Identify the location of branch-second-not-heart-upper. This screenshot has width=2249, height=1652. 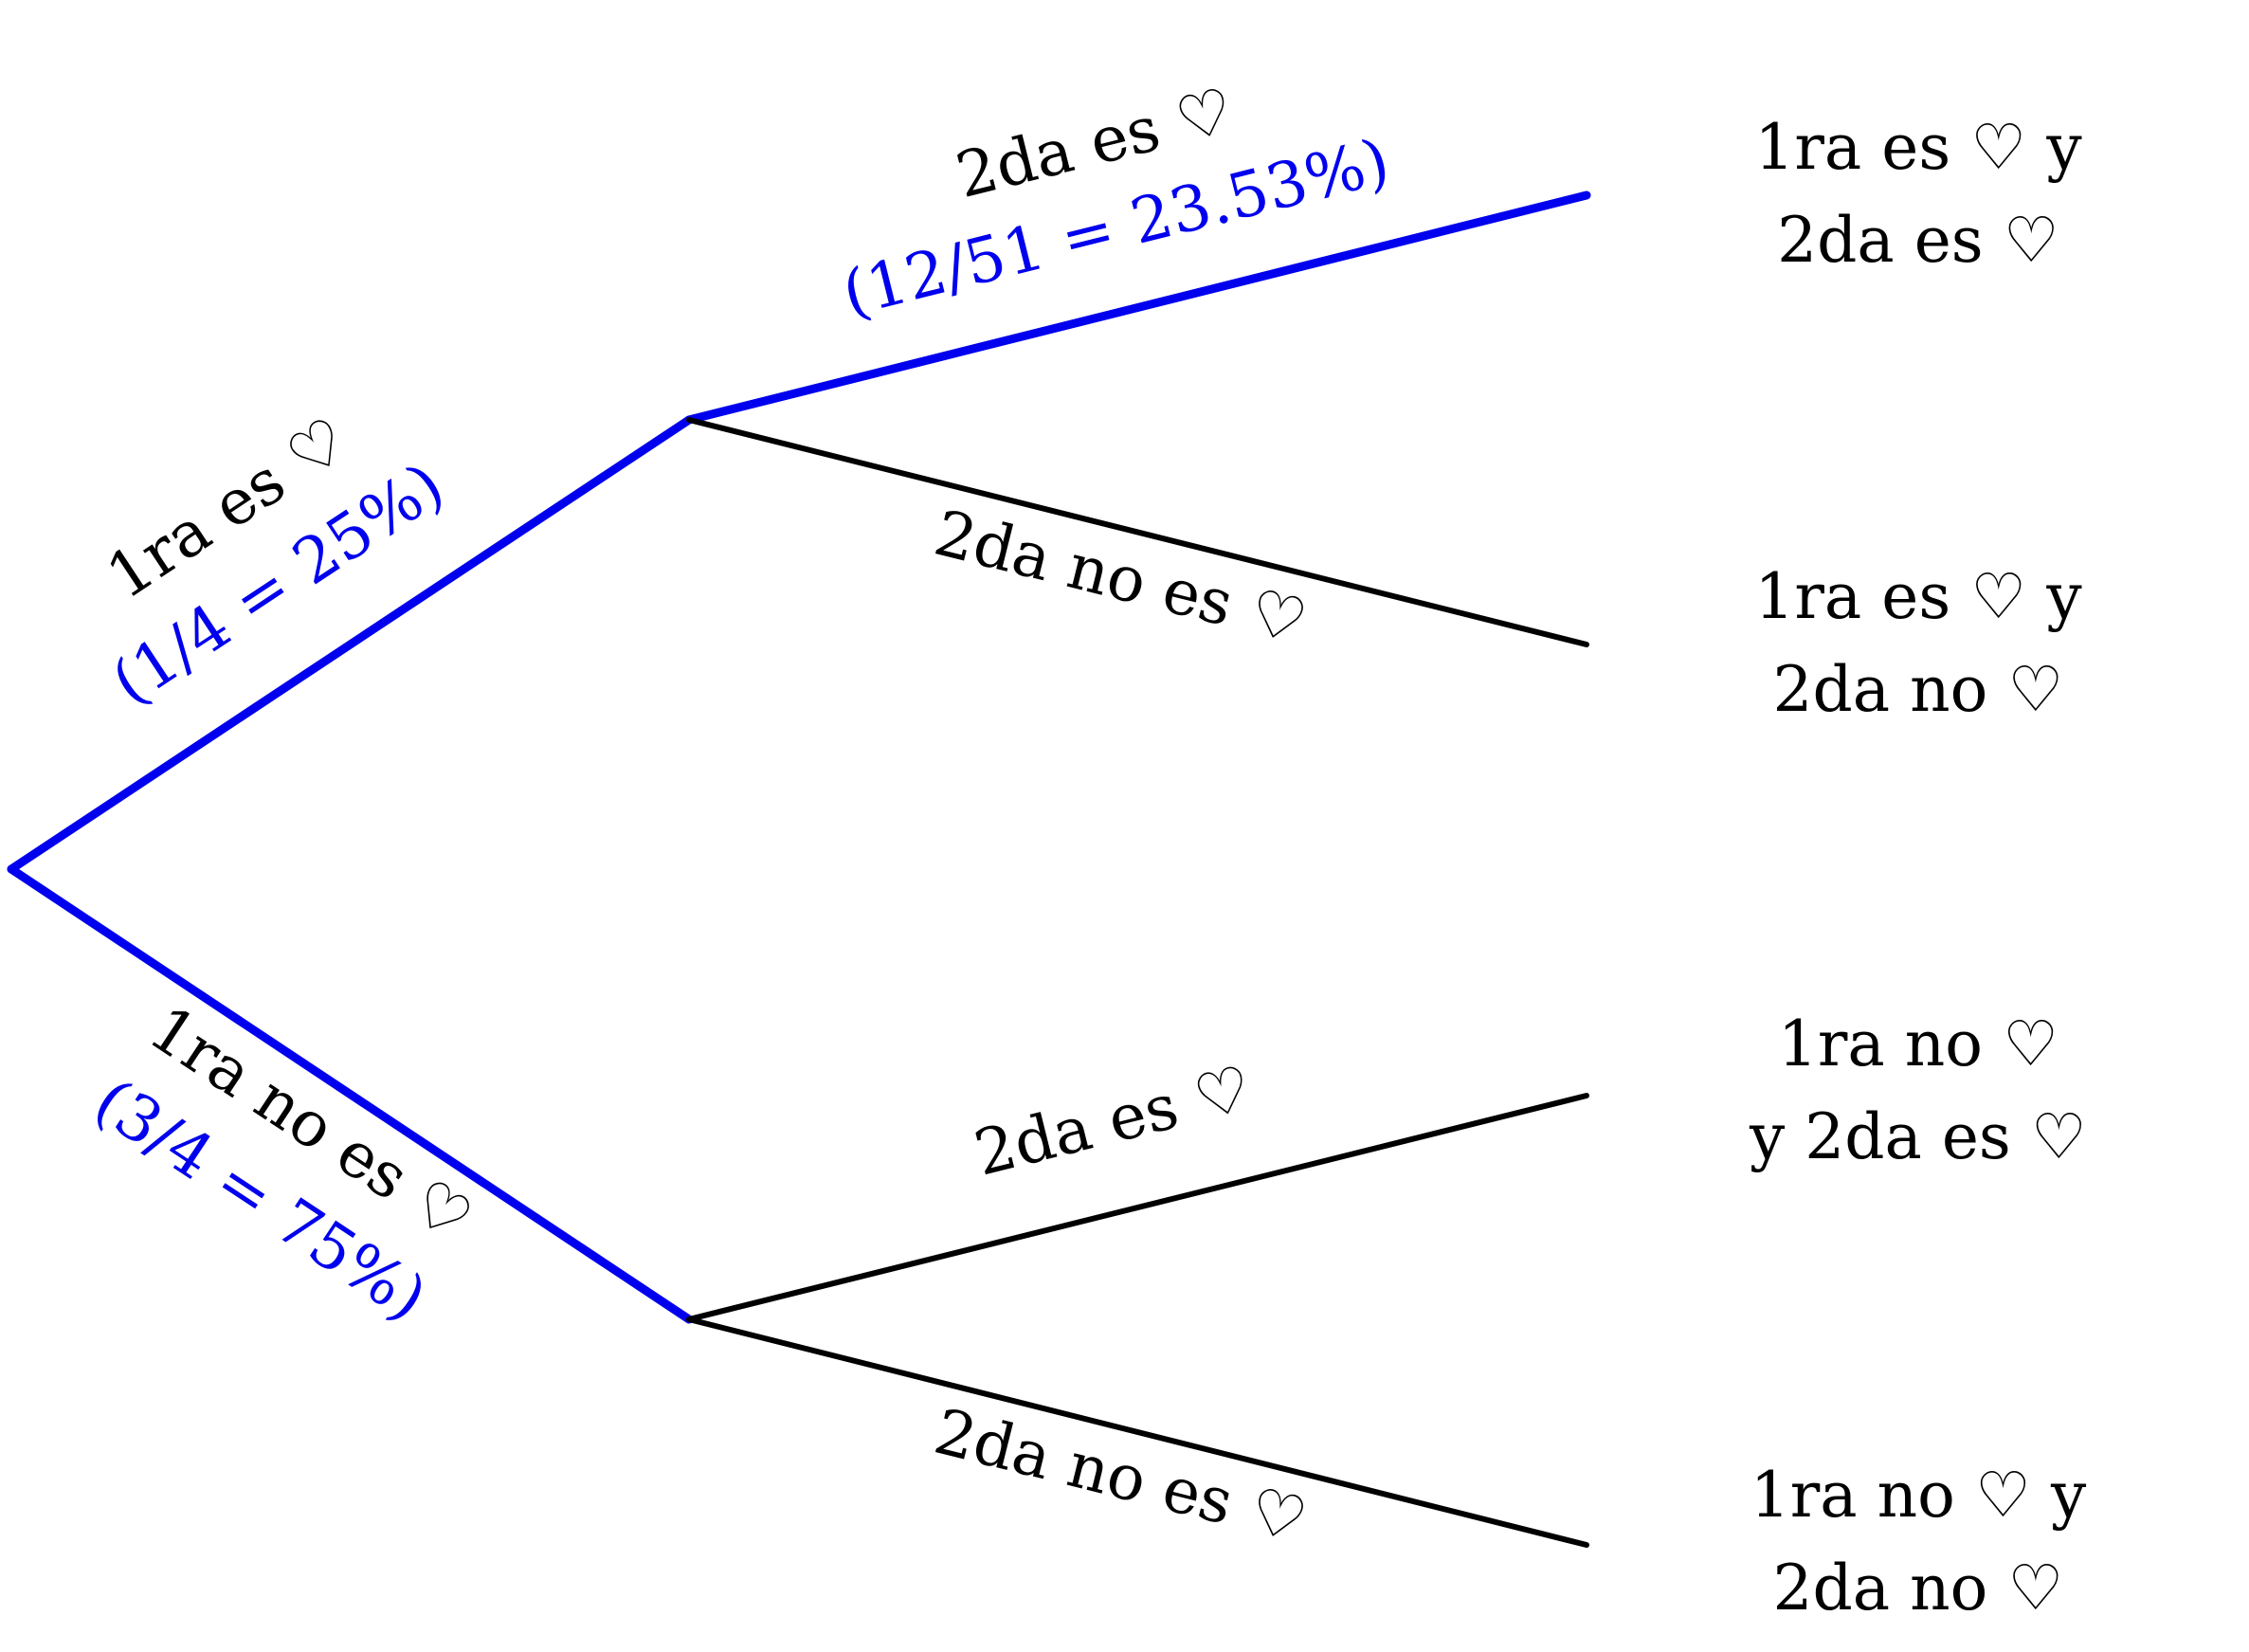
(1137, 532).